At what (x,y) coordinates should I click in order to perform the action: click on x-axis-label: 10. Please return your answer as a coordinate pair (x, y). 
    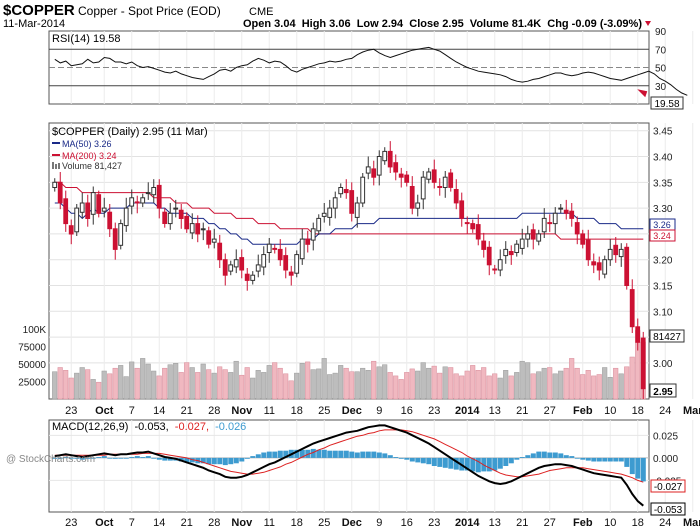
    Looking at the image, I should click on (610, 523).